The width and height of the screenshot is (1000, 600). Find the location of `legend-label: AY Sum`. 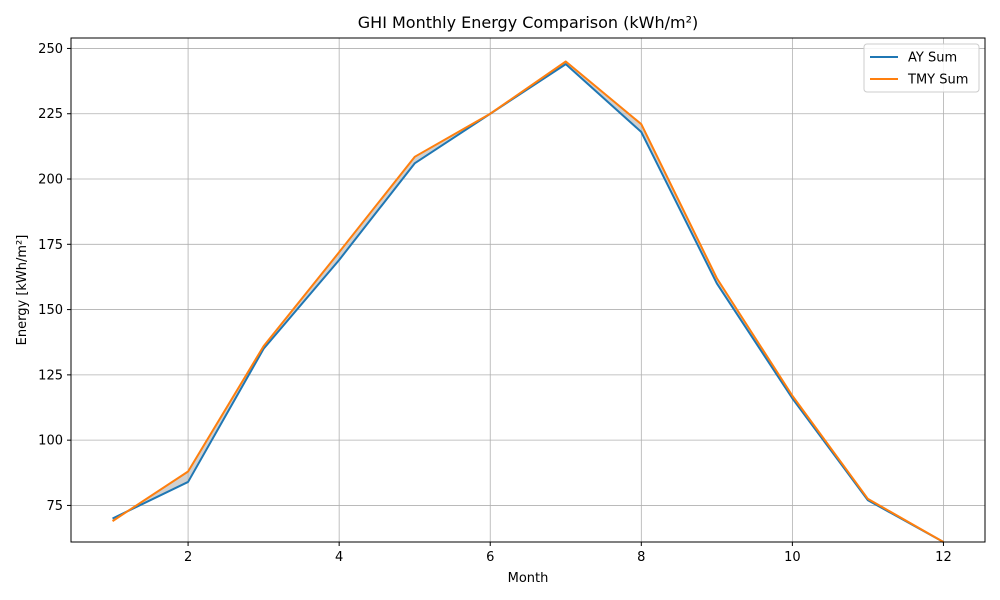

legend-label: AY Sum is located at coordinates (932, 58).